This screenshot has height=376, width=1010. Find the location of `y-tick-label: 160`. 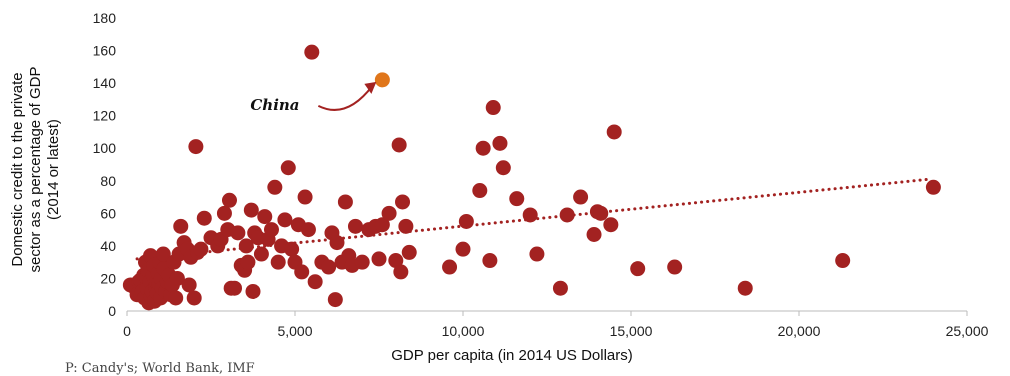

y-tick-label: 160 is located at coordinates (105, 51).